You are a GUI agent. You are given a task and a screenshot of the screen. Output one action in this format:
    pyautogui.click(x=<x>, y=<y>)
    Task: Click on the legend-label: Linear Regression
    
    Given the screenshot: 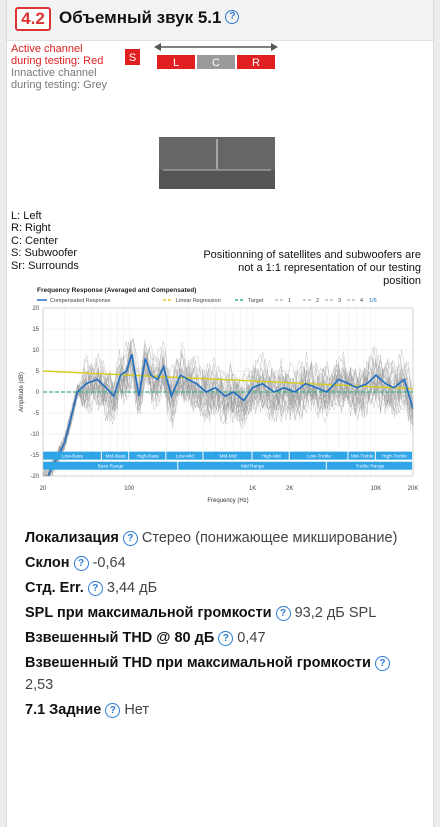 What is the action you would take?
    pyautogui.click(x=198, y=301)
    